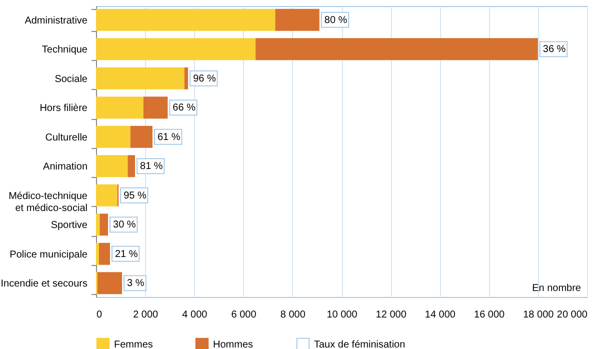  Describe the element at coordinates (44, 284) in the screenshot. I see `y-tick-label: Incendie et secours` at that location.